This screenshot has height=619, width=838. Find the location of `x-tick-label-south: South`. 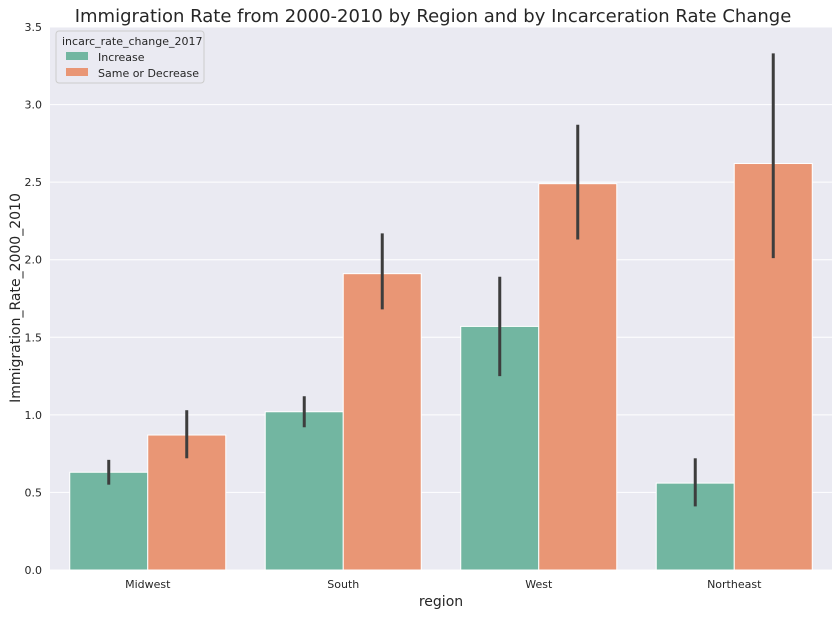

x-tick-label-south: South is located at coordinates (343, 584).